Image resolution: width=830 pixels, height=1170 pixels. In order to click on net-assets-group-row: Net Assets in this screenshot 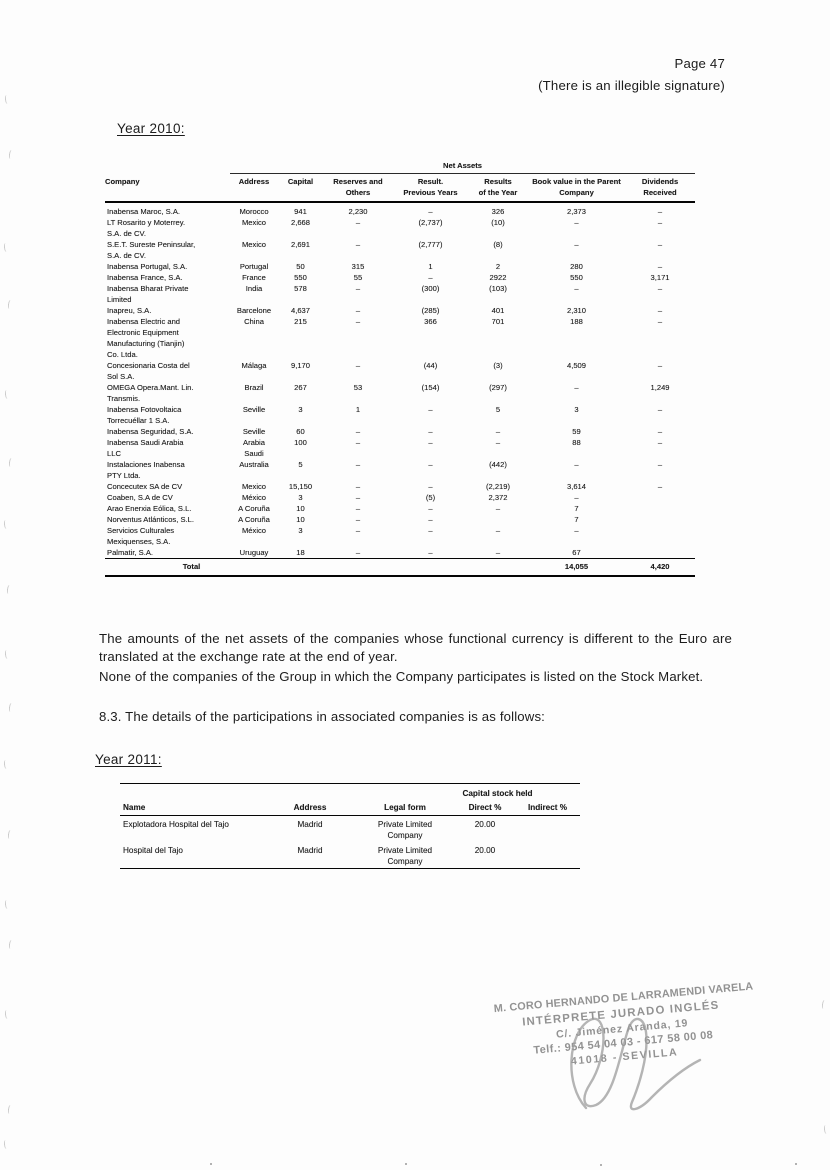, I will do `click(400, 167)`.